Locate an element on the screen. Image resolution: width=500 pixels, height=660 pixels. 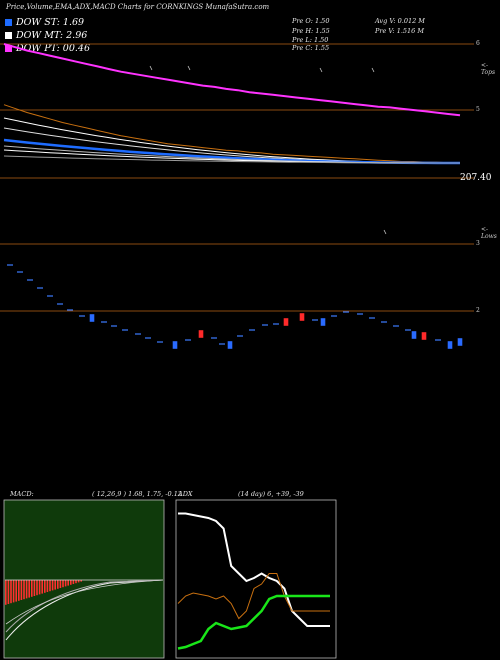
axis-label-5: 5 is located at coordinates (478, 109).